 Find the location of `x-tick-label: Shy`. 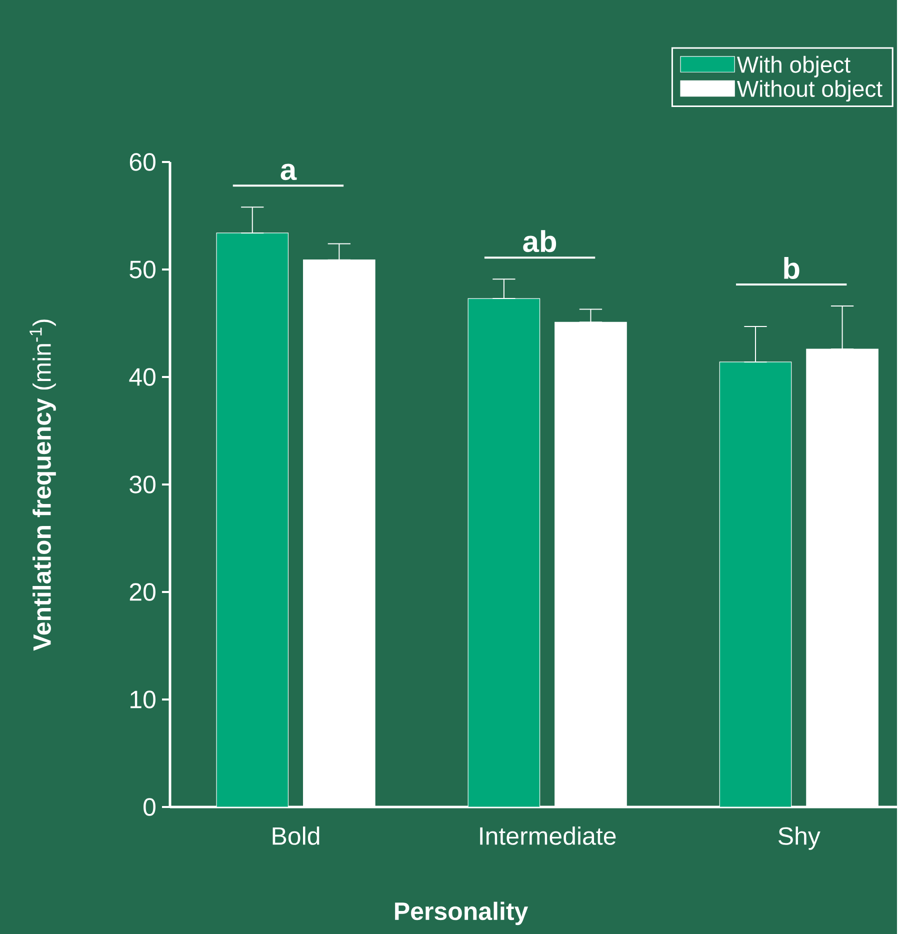

x-tick-label: Shy is located at coordinates (799, 838).